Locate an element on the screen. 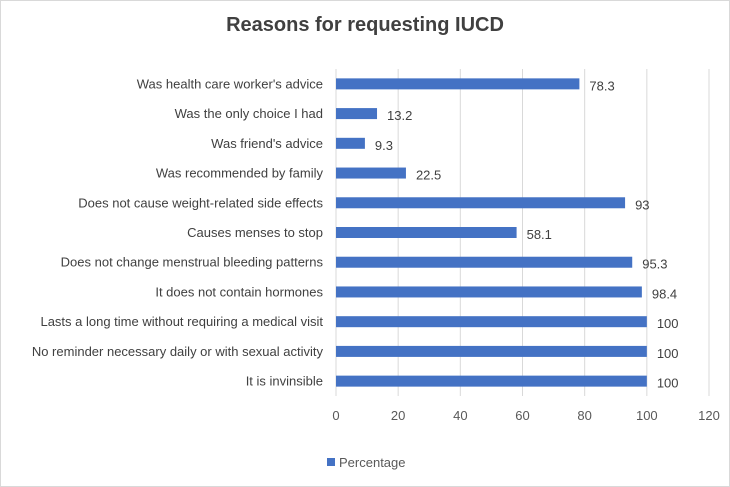 The image size is (730, 487). x-tick-label: 0 is located at coordinates (335, 415).